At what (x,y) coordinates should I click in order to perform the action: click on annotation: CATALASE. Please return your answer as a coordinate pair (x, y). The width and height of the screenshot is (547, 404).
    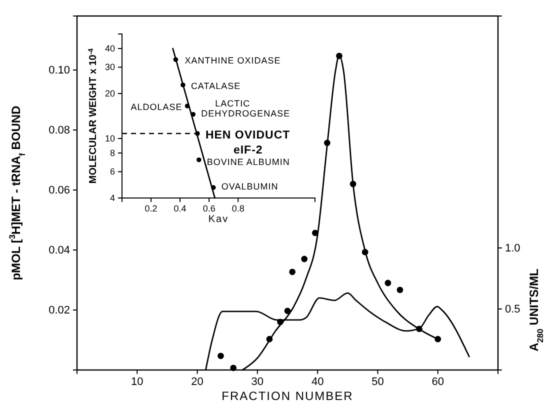
    Looking at the image, I should click on (215, 85).